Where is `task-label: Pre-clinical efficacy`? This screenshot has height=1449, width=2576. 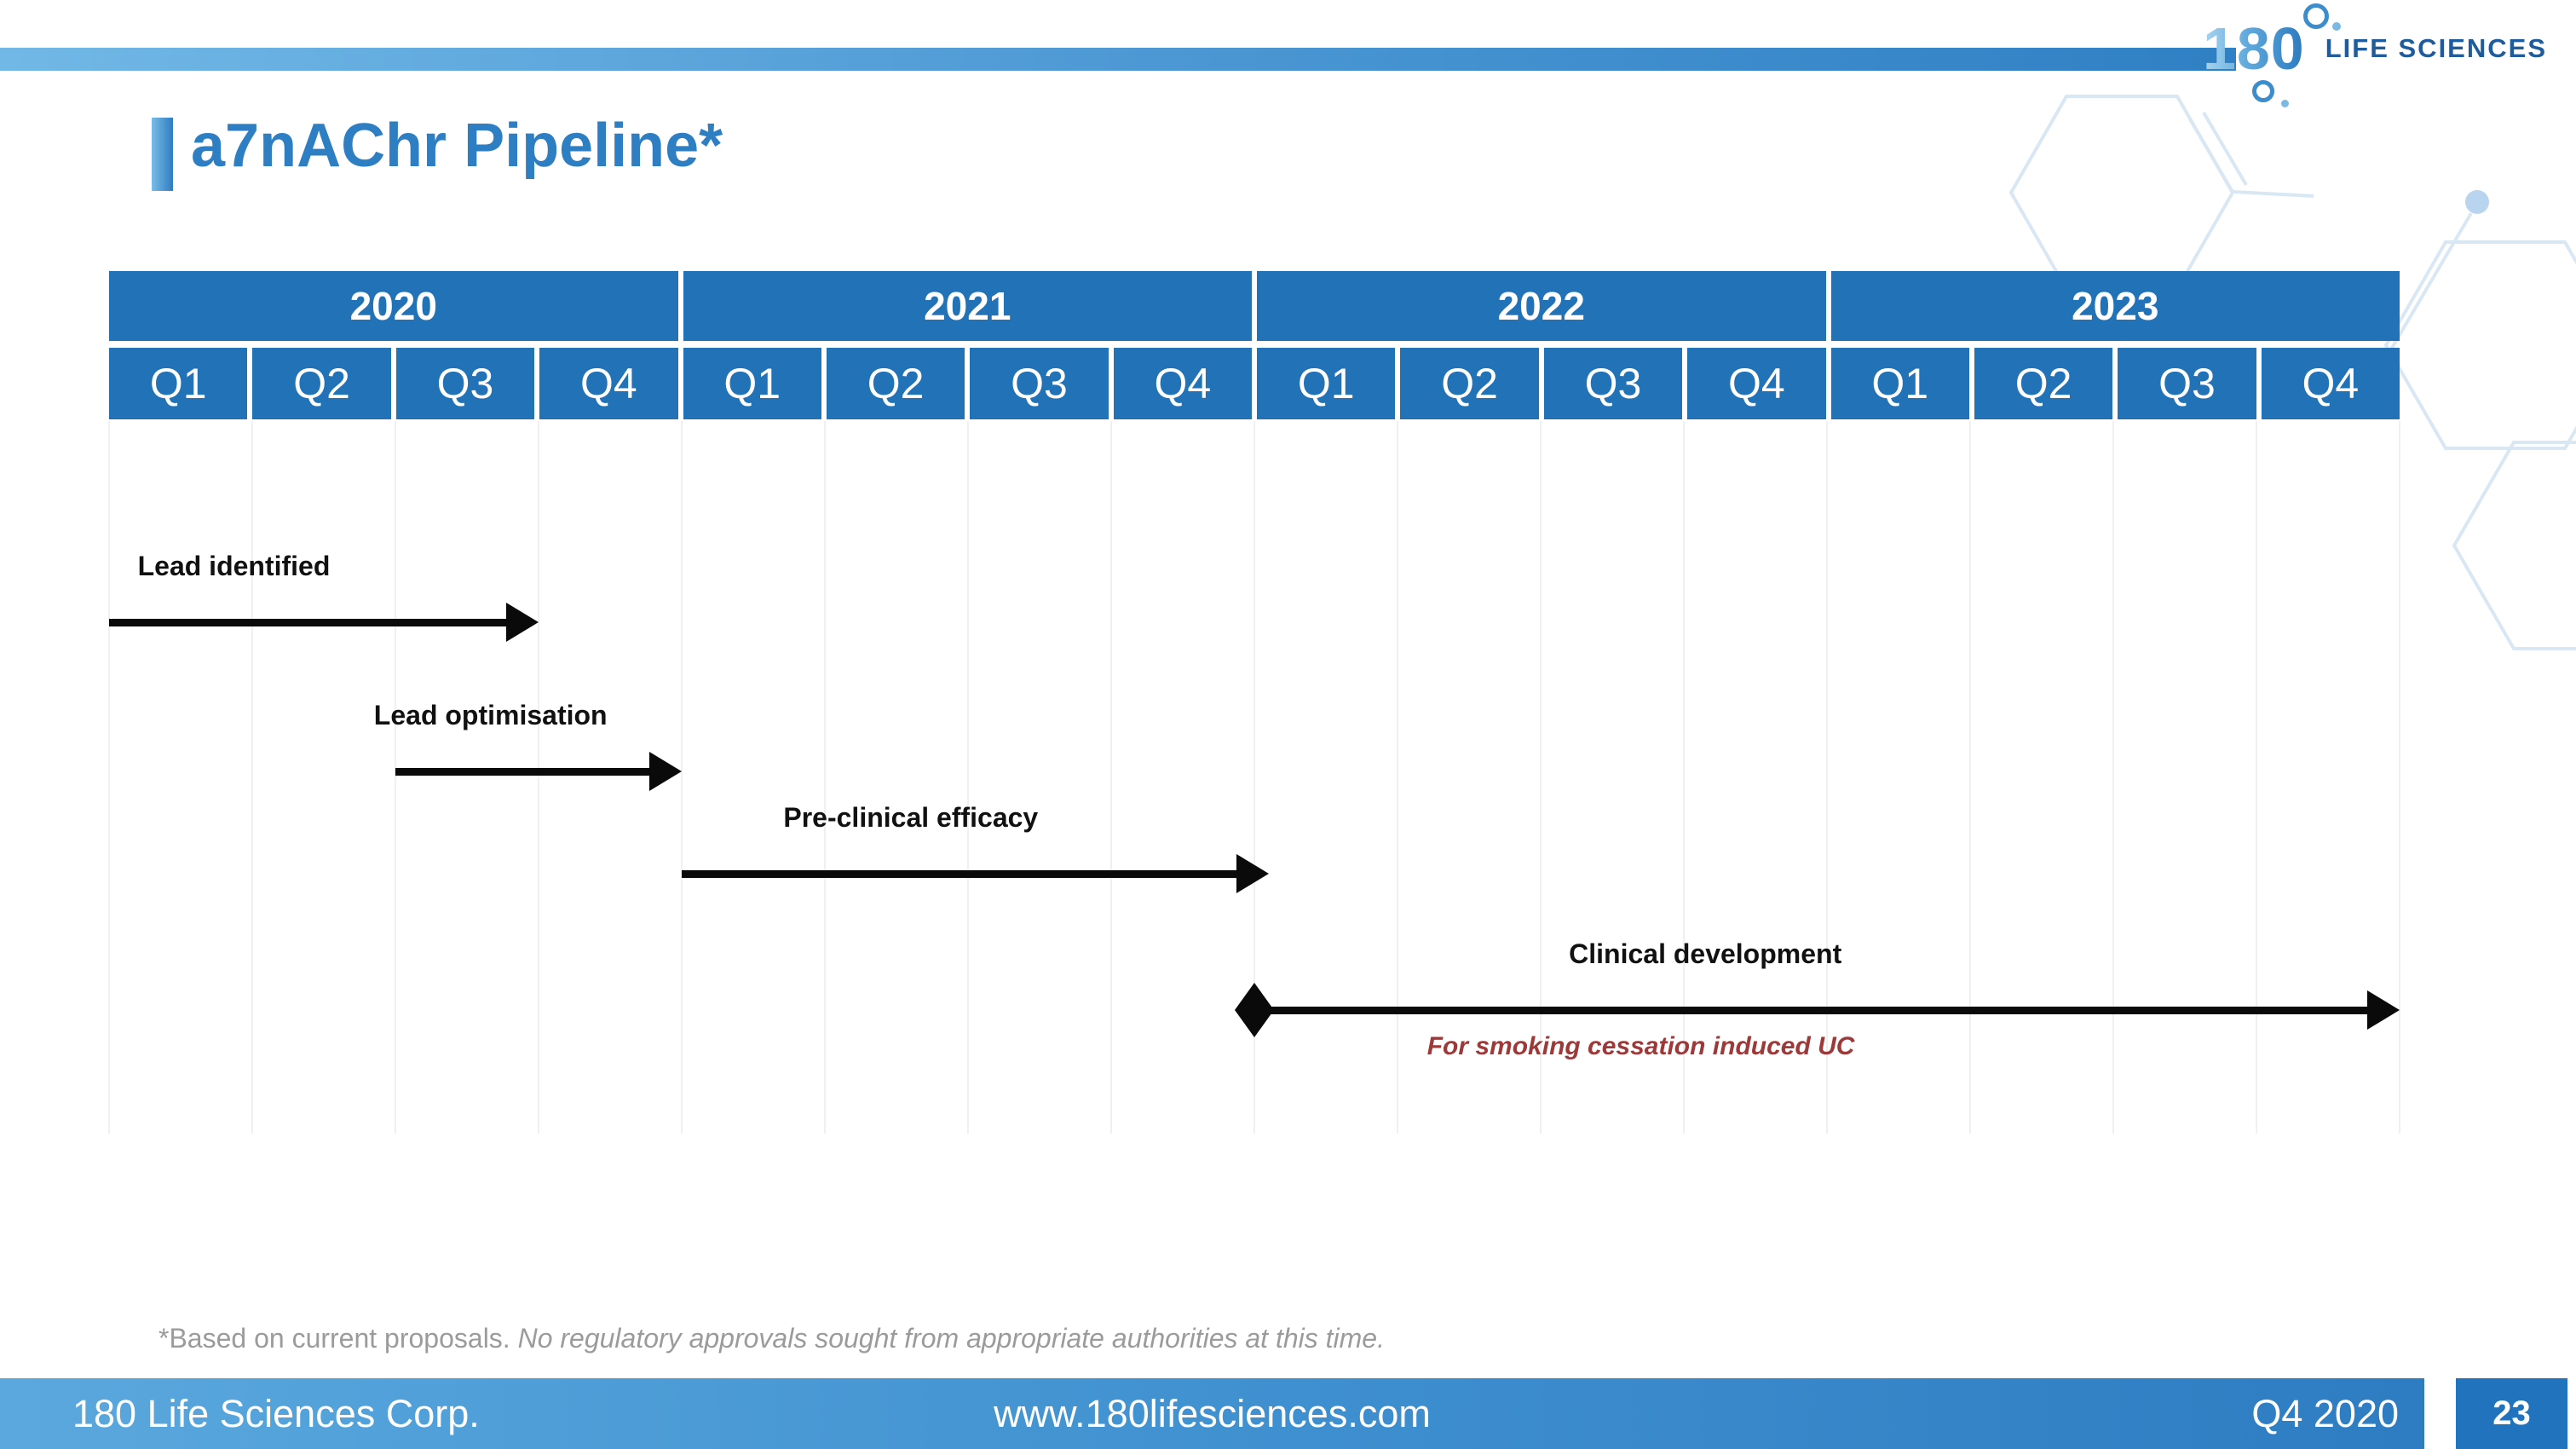 task-label: Pre-clinical efficacy is located at coordinates (911, 817).